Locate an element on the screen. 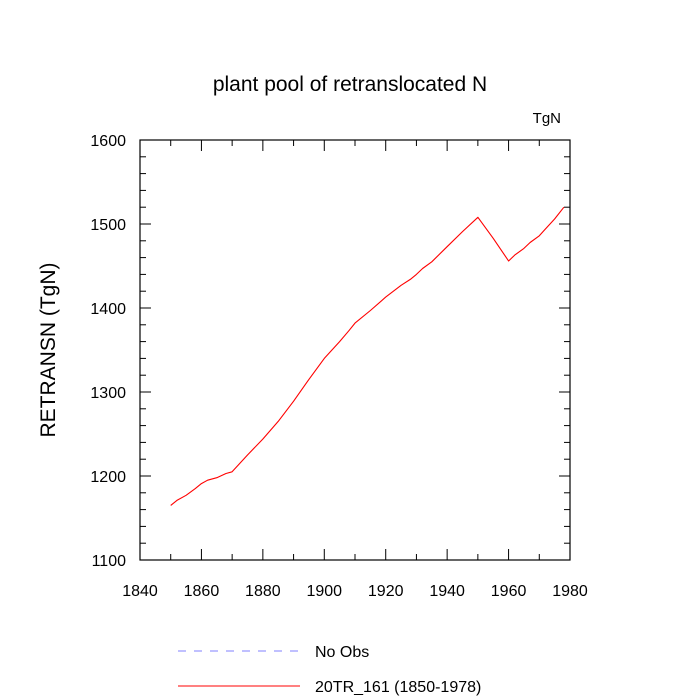 The image size is (700, 700). legend-label: 20TR_161 (1850-1978) is located at coordinates (398, 687).